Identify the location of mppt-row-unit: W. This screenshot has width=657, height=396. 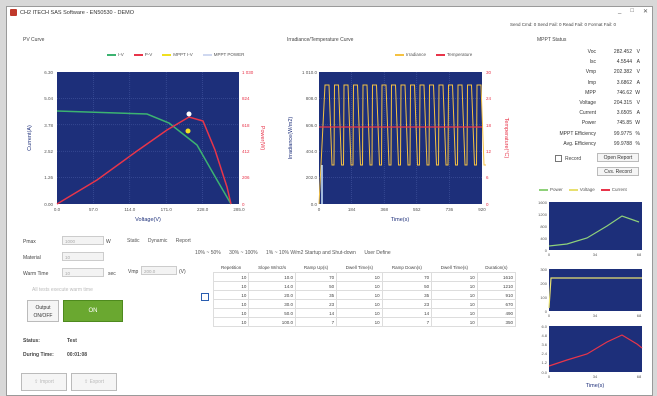
(637, 123).